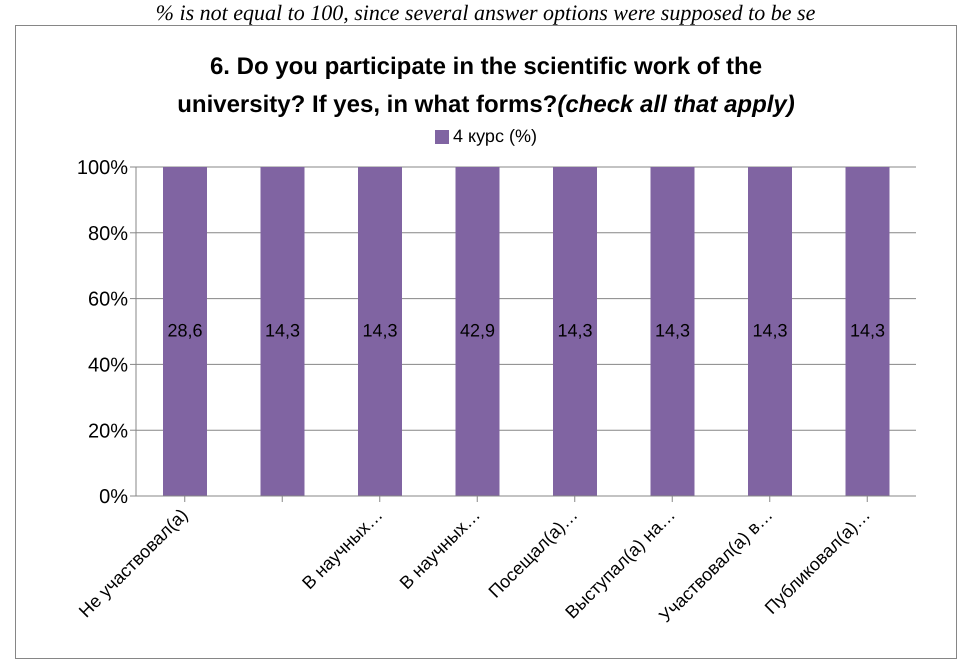 This screenshot has width=979, height=670. I want to click on y-tick-label: 100%, so click(102, 168).